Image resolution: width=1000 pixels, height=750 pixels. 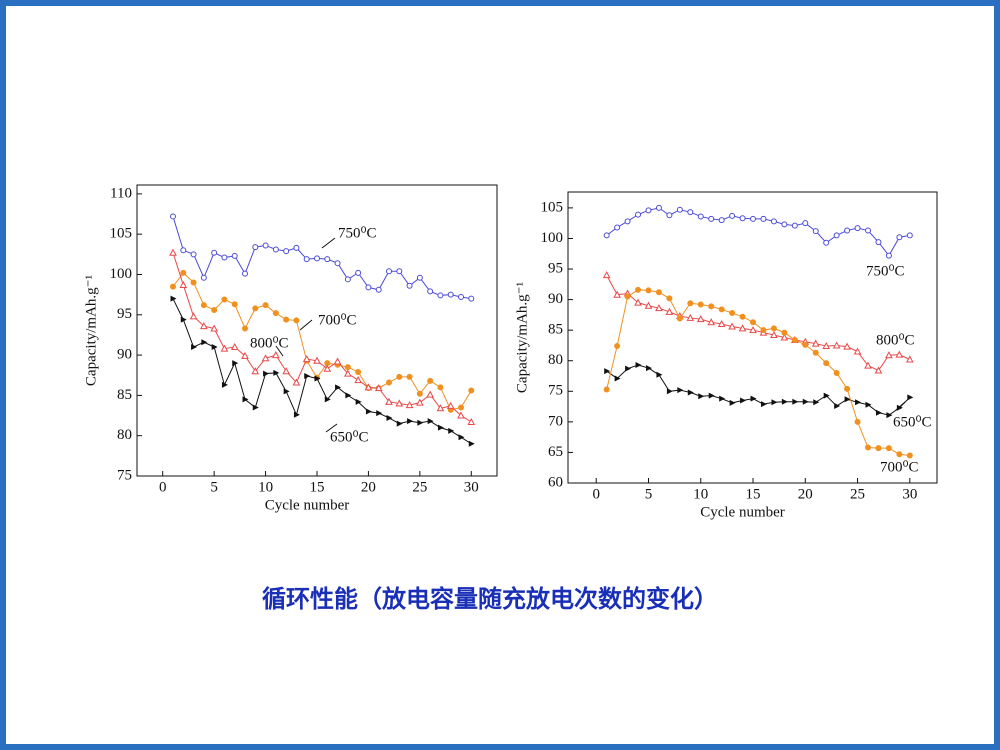 I want to click on y-axis-label: Capacity/mAh.g⁻¹, so click(x=522, y=337).